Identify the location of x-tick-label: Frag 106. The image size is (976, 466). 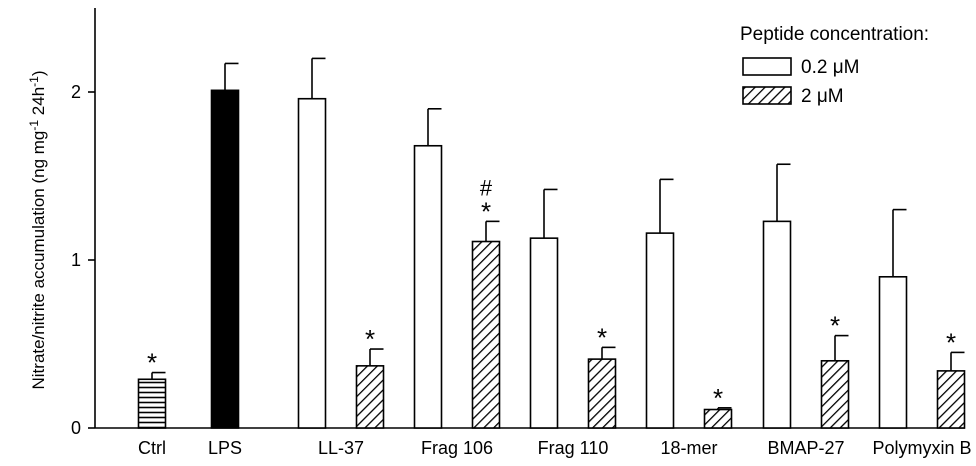
(457, 448).